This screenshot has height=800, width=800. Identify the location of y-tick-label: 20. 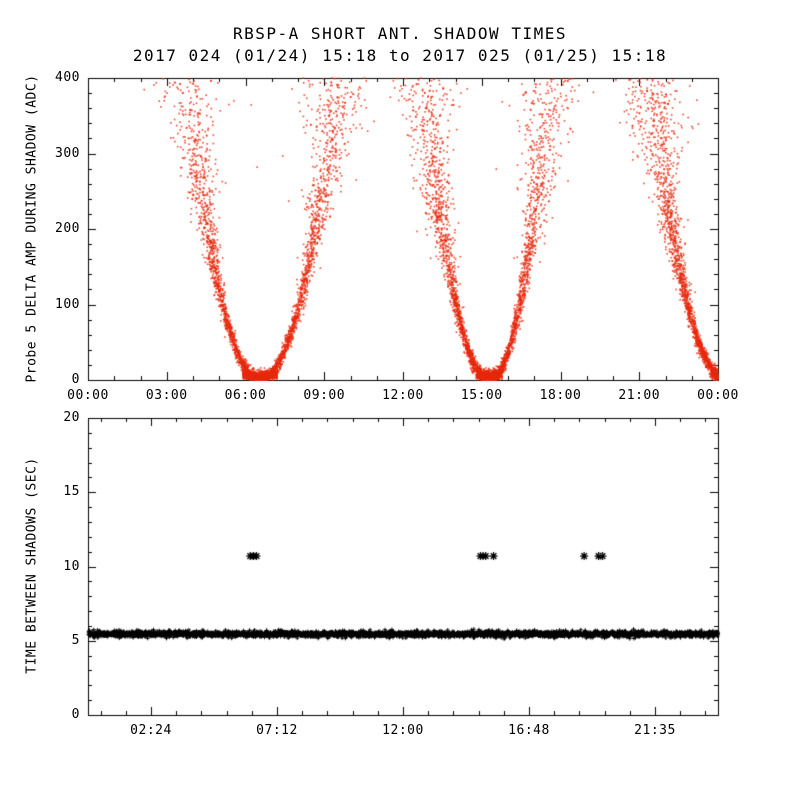
(71, 417).